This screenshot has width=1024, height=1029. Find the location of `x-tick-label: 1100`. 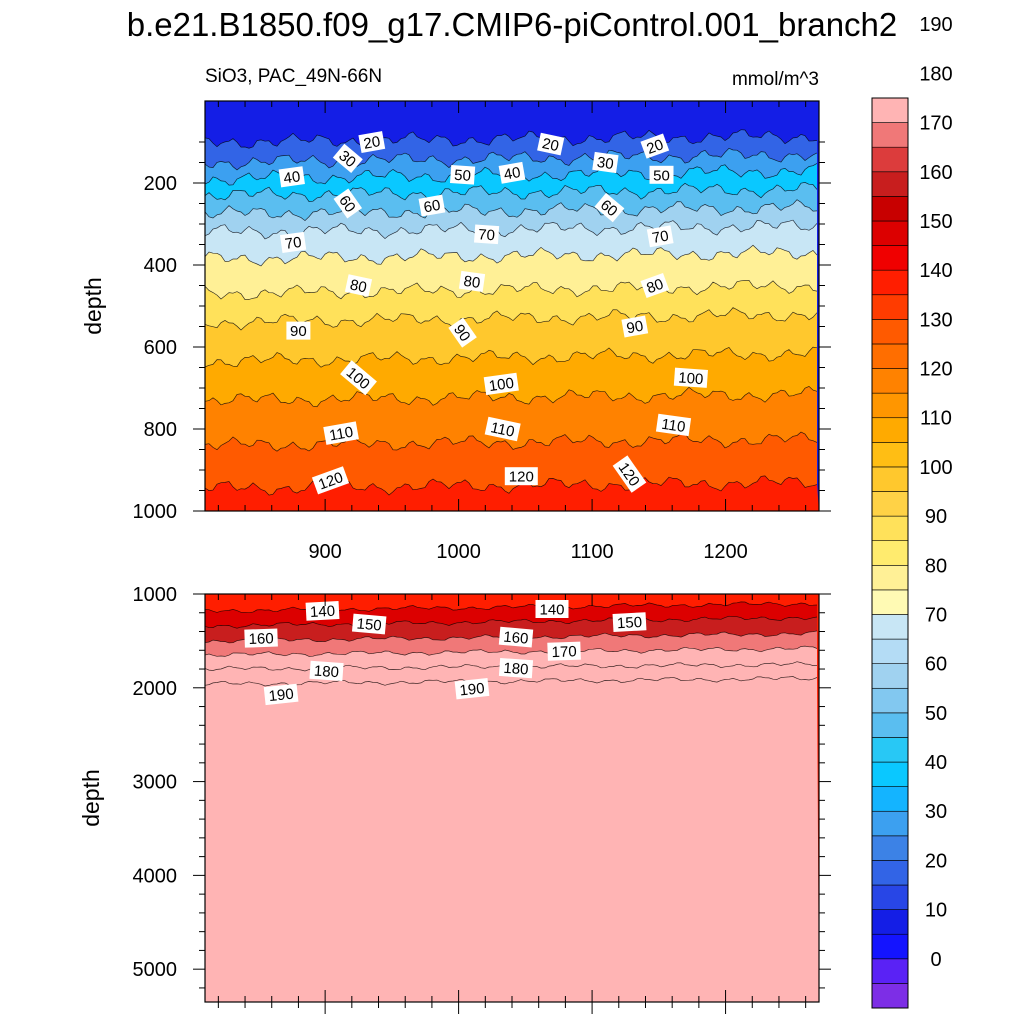

x-tick-label: 1100 is located at coordinates (592, 552).